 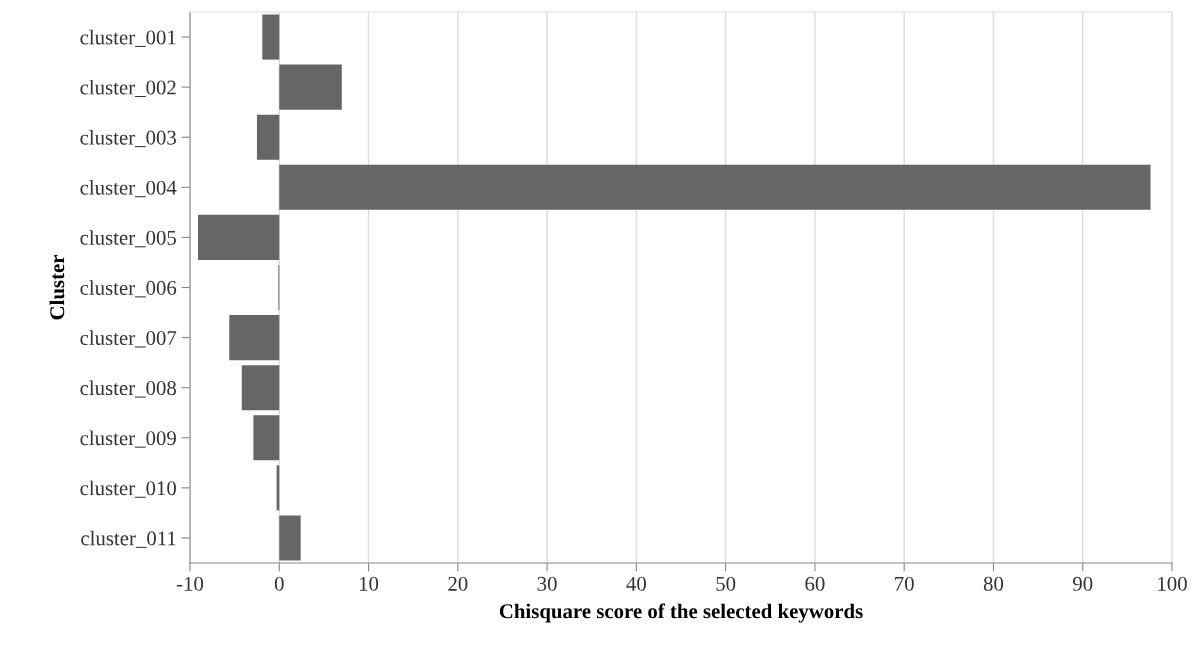 I want to click on x-tick-label: 20, so click(x=458, y=583).